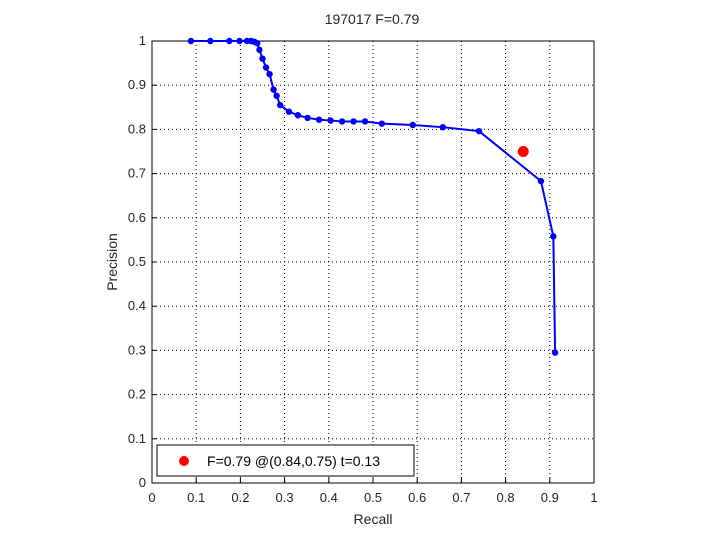 This screenshot has height=540, width=720. What do you see at coordinates (293, 461) in the screenshot?
I see `legend-label: F=0.79 @(0.84,0.75) t=0.13` at bounding box center [293, 461].